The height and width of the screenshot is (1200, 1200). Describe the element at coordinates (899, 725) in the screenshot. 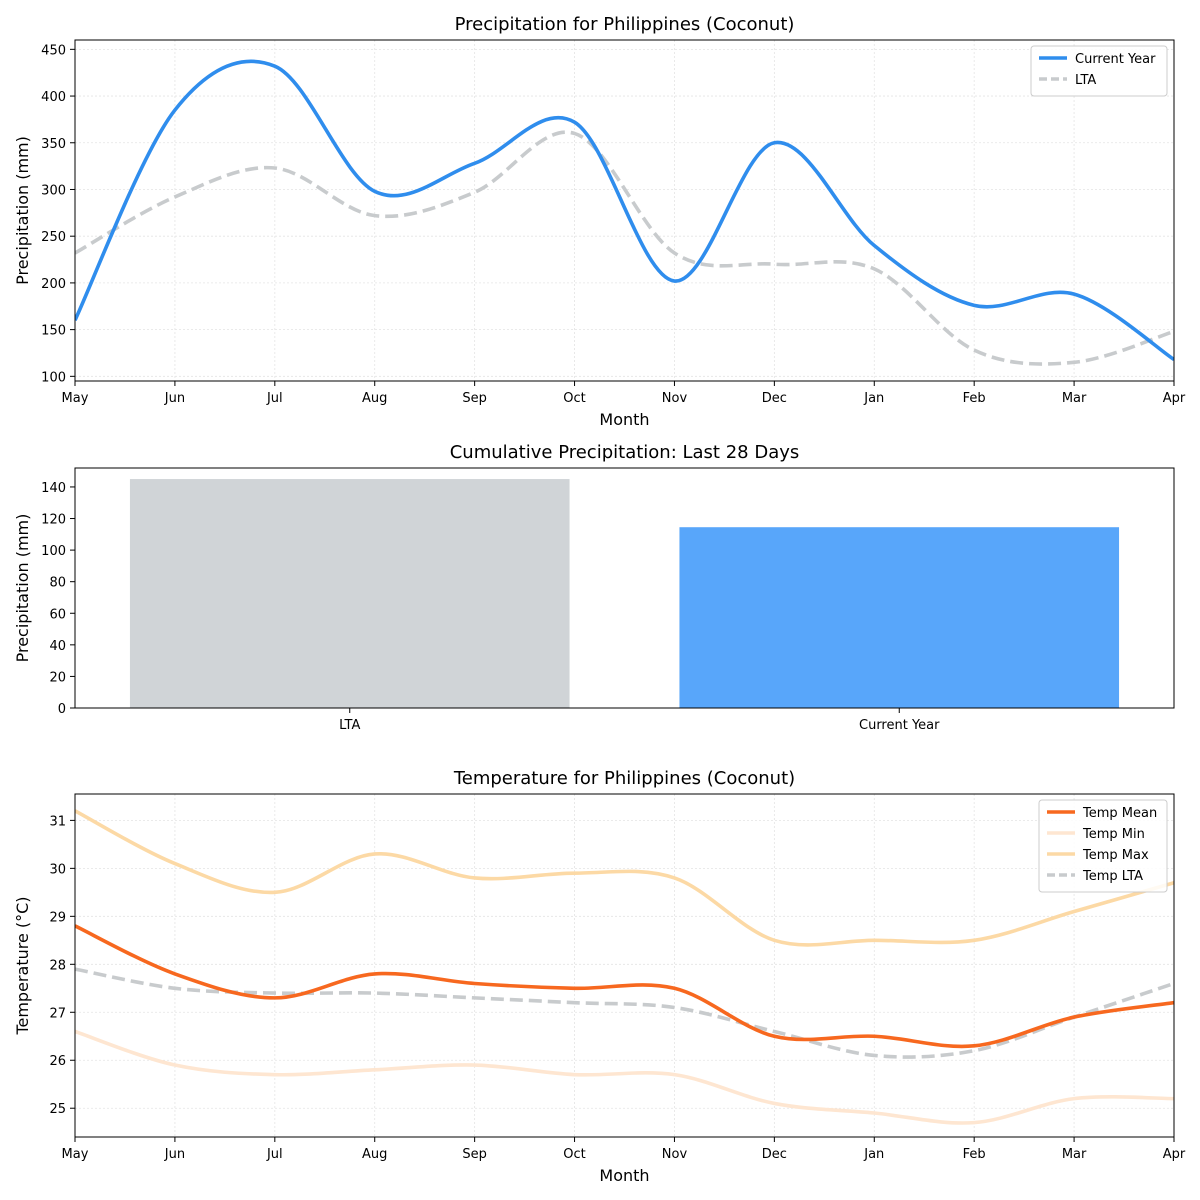

I see `x-tick-label: Current Year` at that location.